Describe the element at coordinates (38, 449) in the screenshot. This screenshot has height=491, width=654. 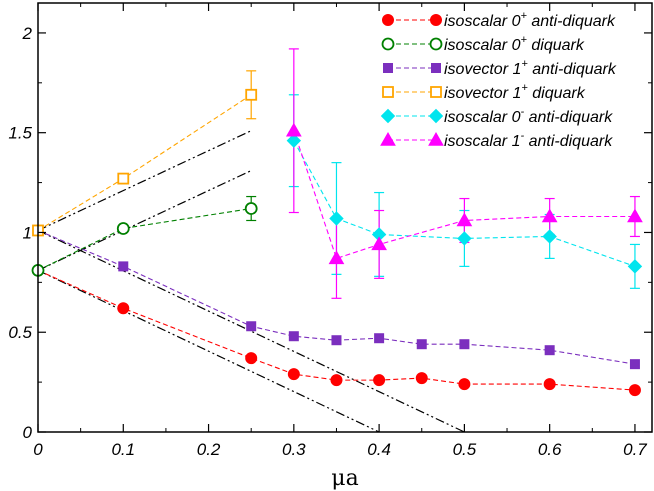
I see `x-tick-label: 0` at that location.